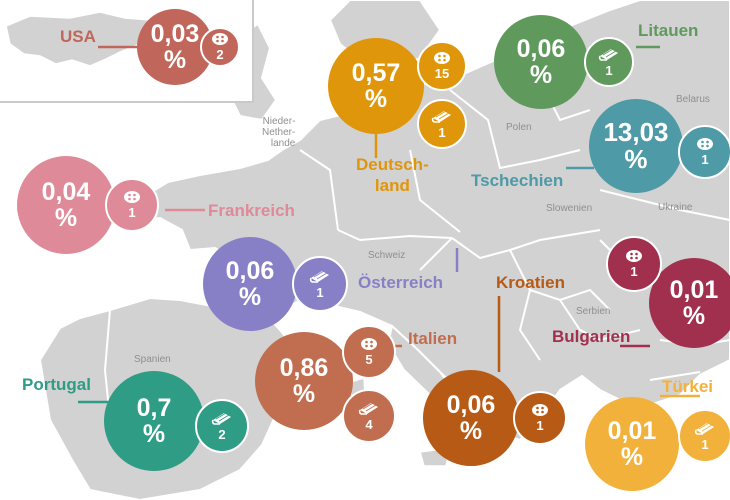 The width and height of the screenshot is (730, 500). What do you see at coordinates (530, 282) in the screenshot?
I see `kroatien-country-label: Kroatien` at bounding box center [530, 282].